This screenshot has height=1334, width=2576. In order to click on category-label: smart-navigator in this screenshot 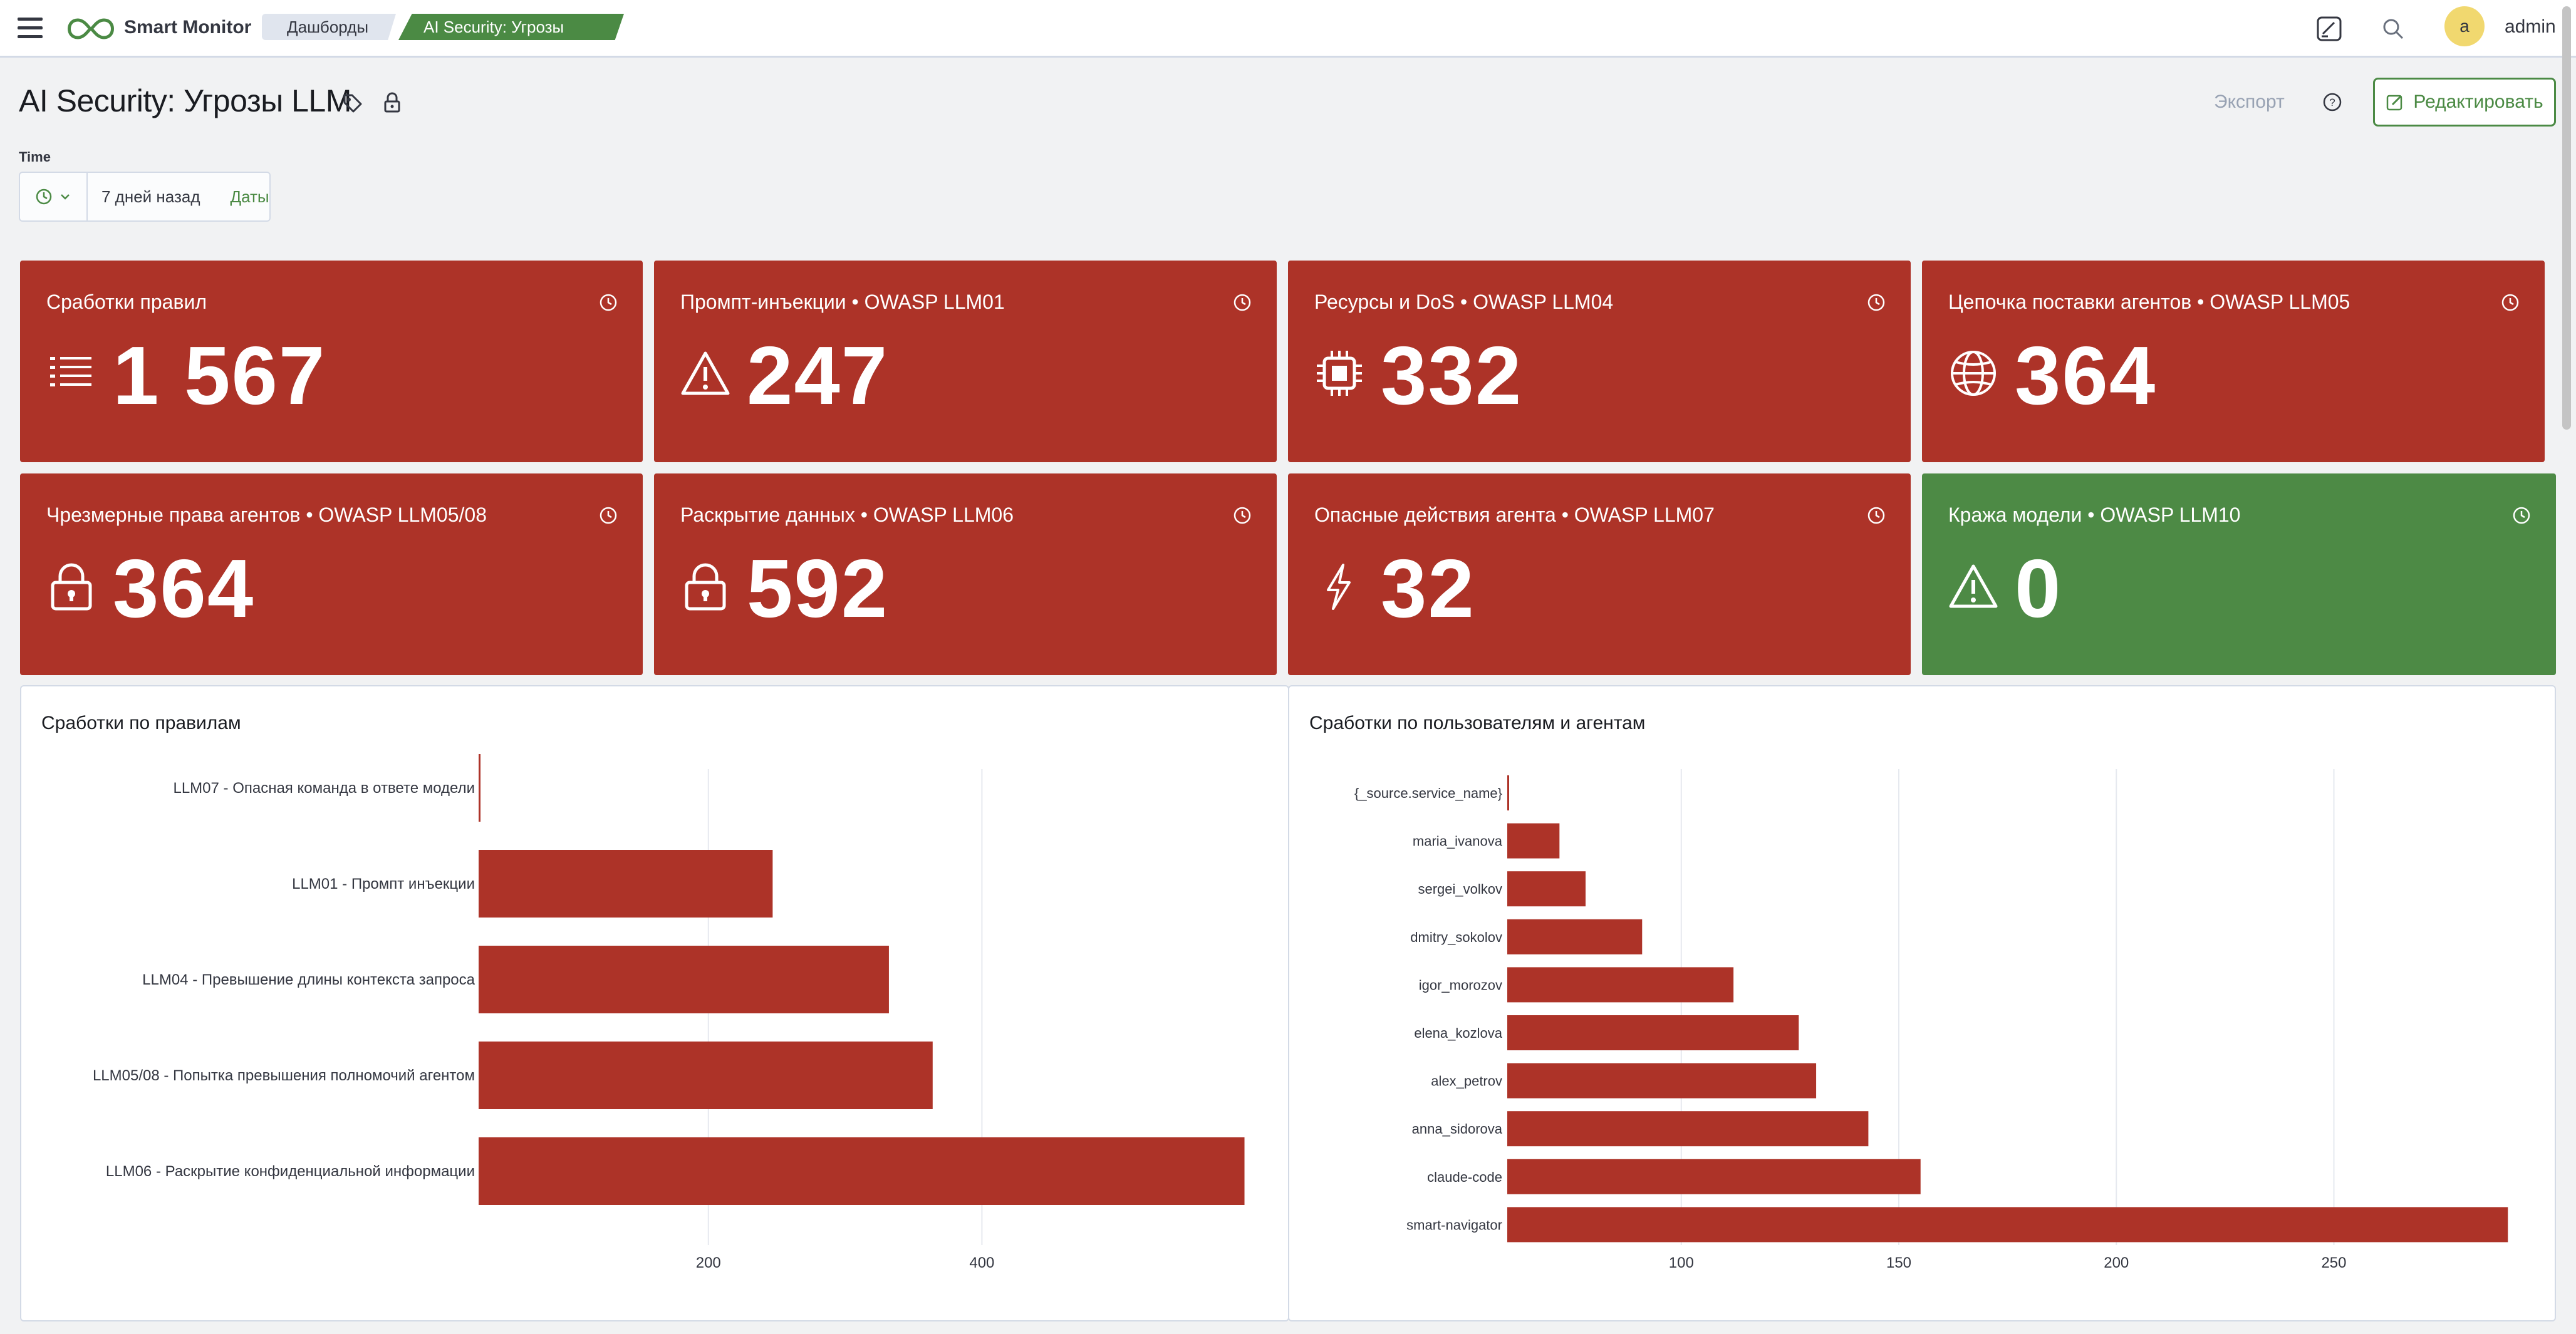, I will do `click(1454, 1225)`.